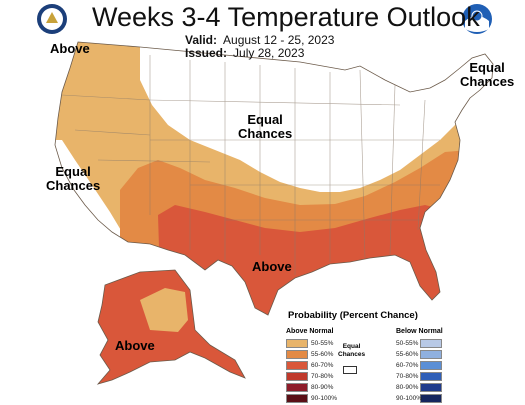 Image resolution: width=525 pixels, height=405 pixels. What do you see at coordinates (477, 19) in the screenshot?
I see `noaa-logo-icon` at bounding box center [477, 19].